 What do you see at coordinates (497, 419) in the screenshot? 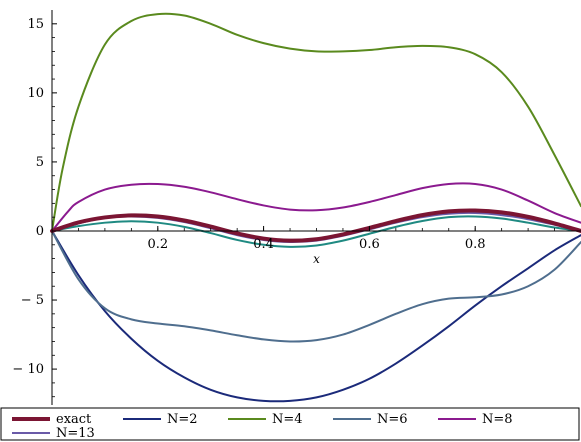
I see `legend-label-n-8: N=8` at bounding box center [497, 419].